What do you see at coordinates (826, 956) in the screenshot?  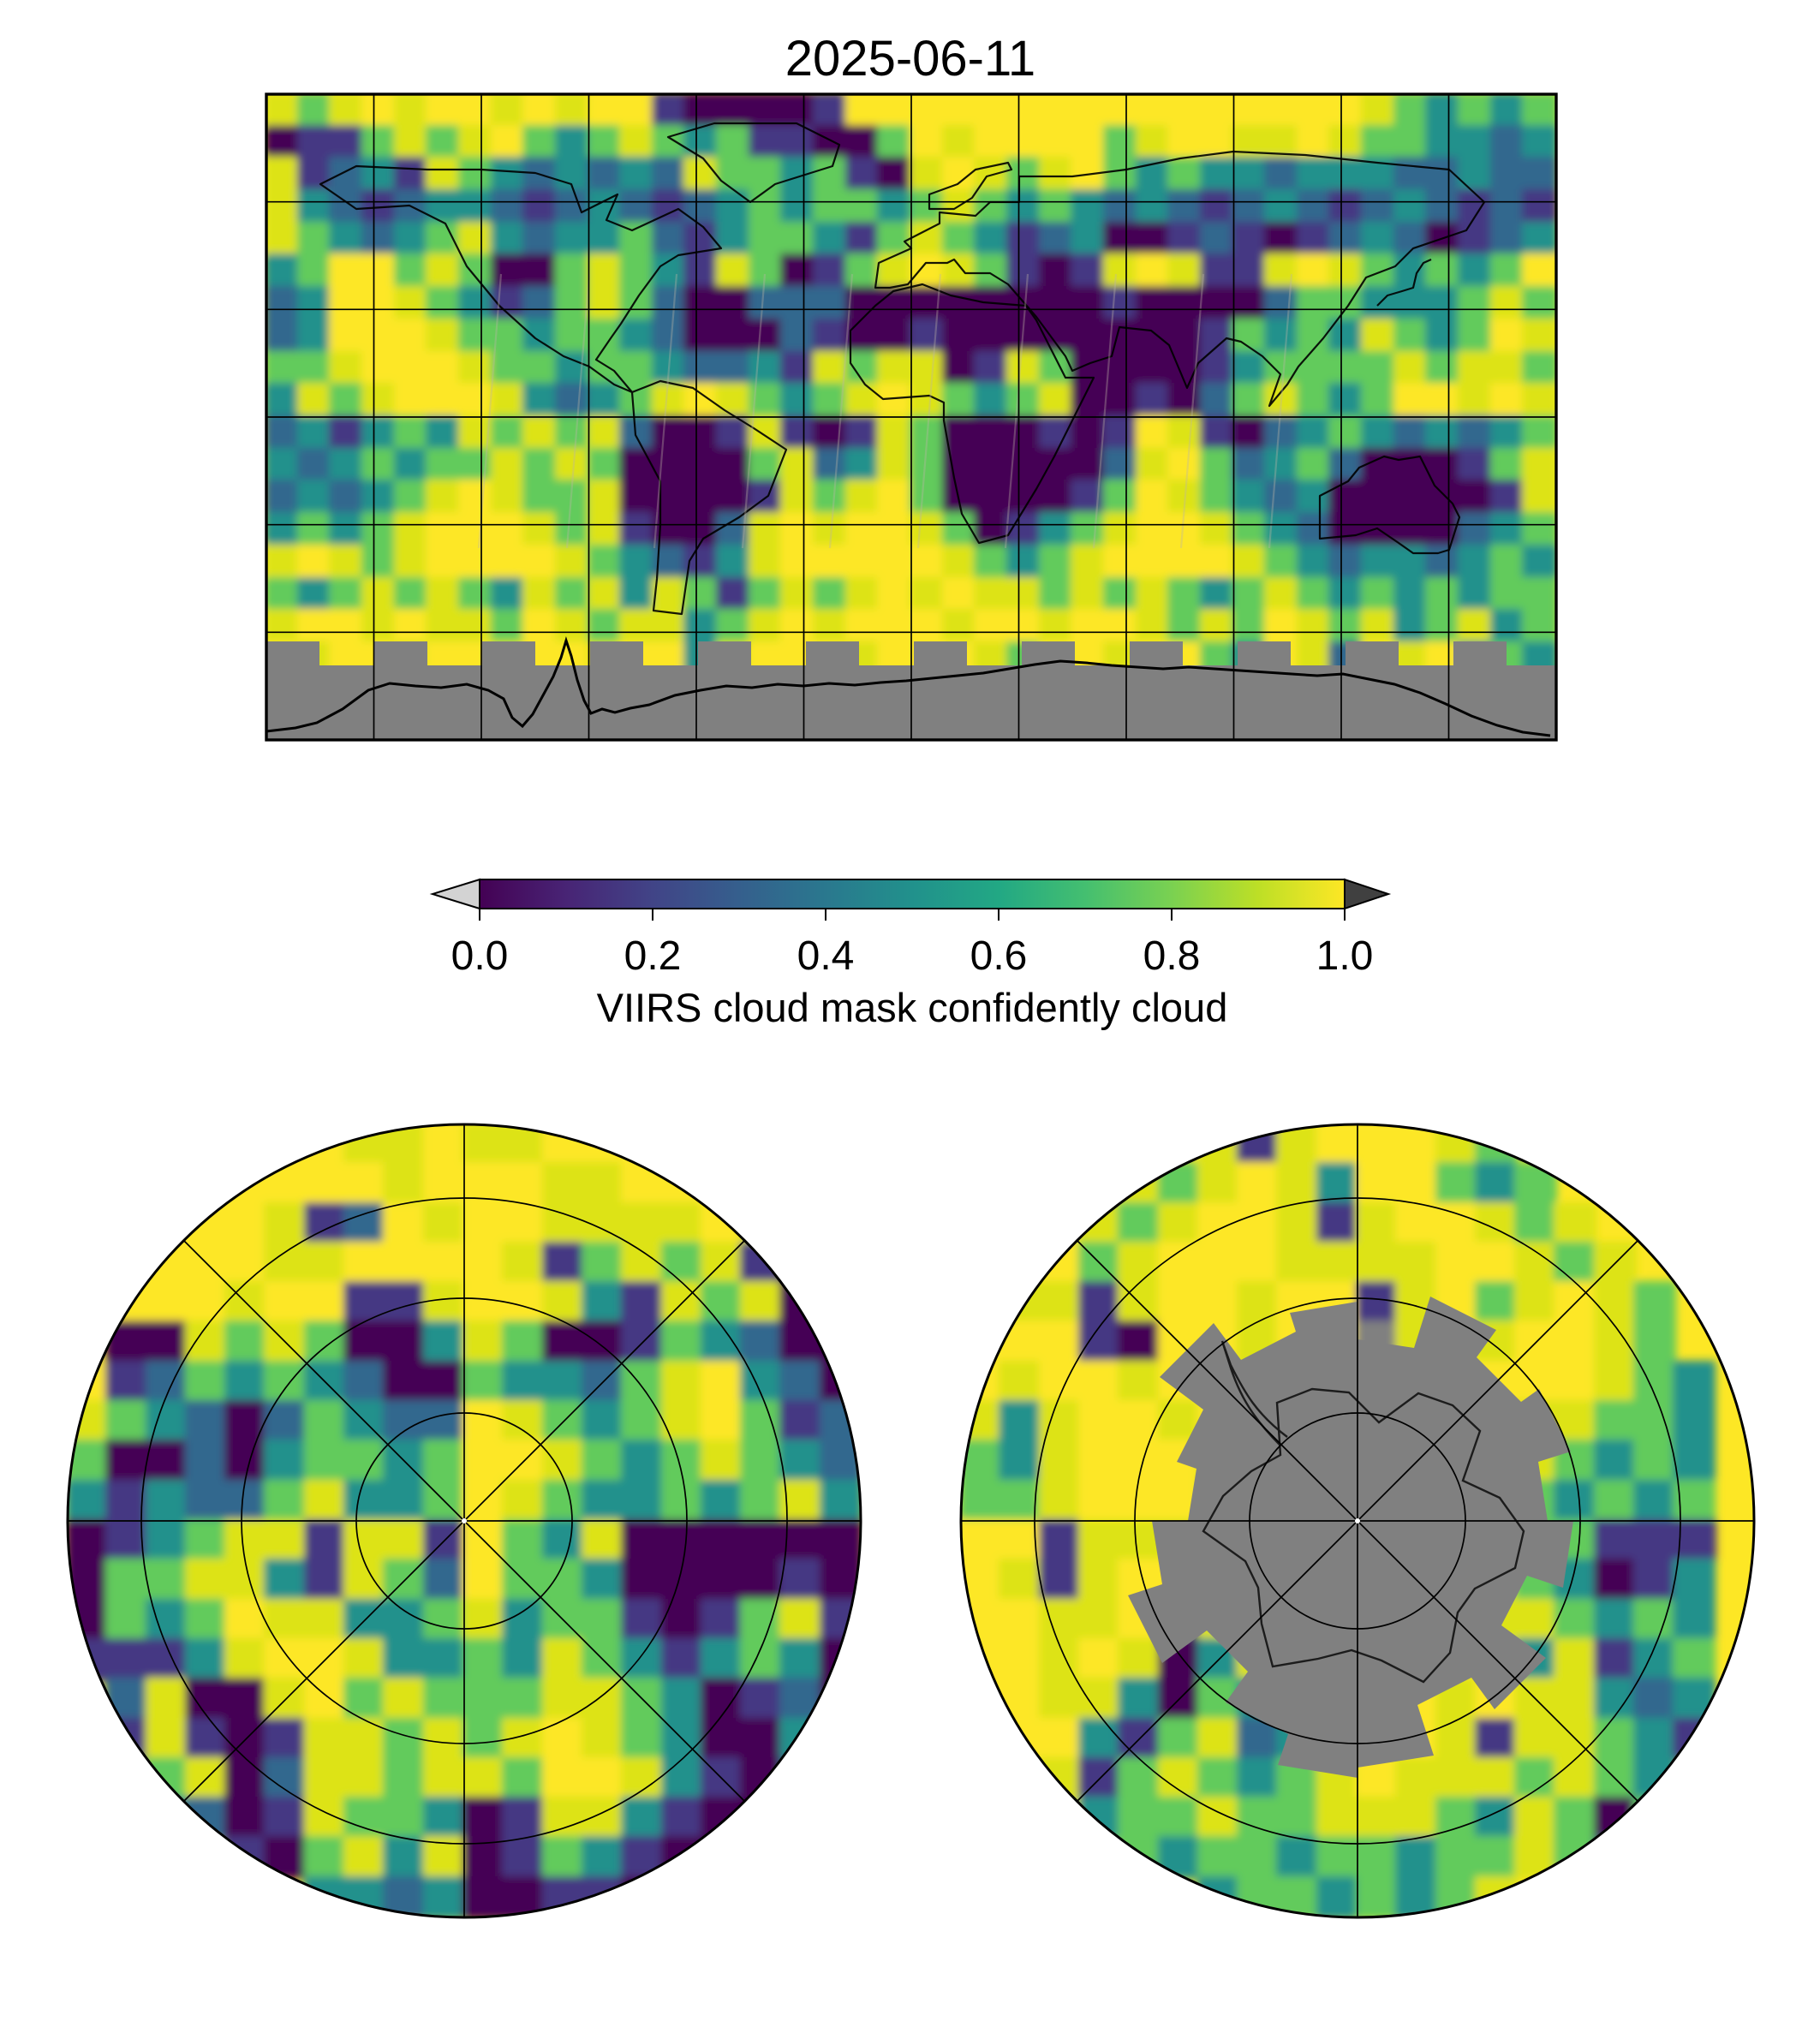 I see `svg-text: 0.4` at bounding box center [826, 956].